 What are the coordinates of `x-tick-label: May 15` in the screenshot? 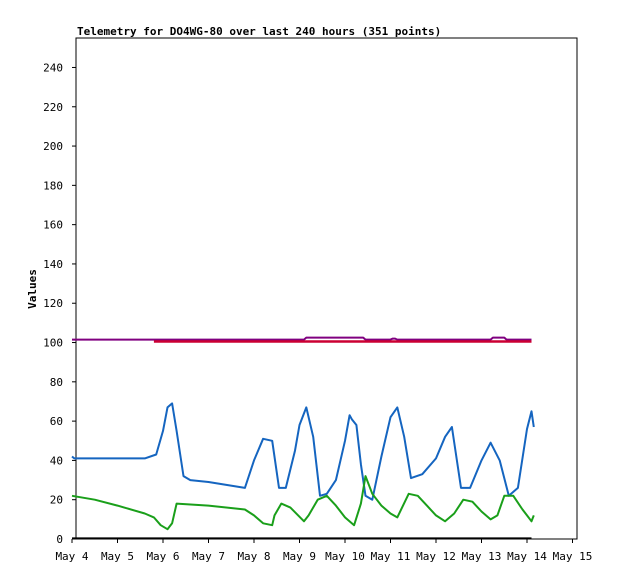 It's located at (573, 556).